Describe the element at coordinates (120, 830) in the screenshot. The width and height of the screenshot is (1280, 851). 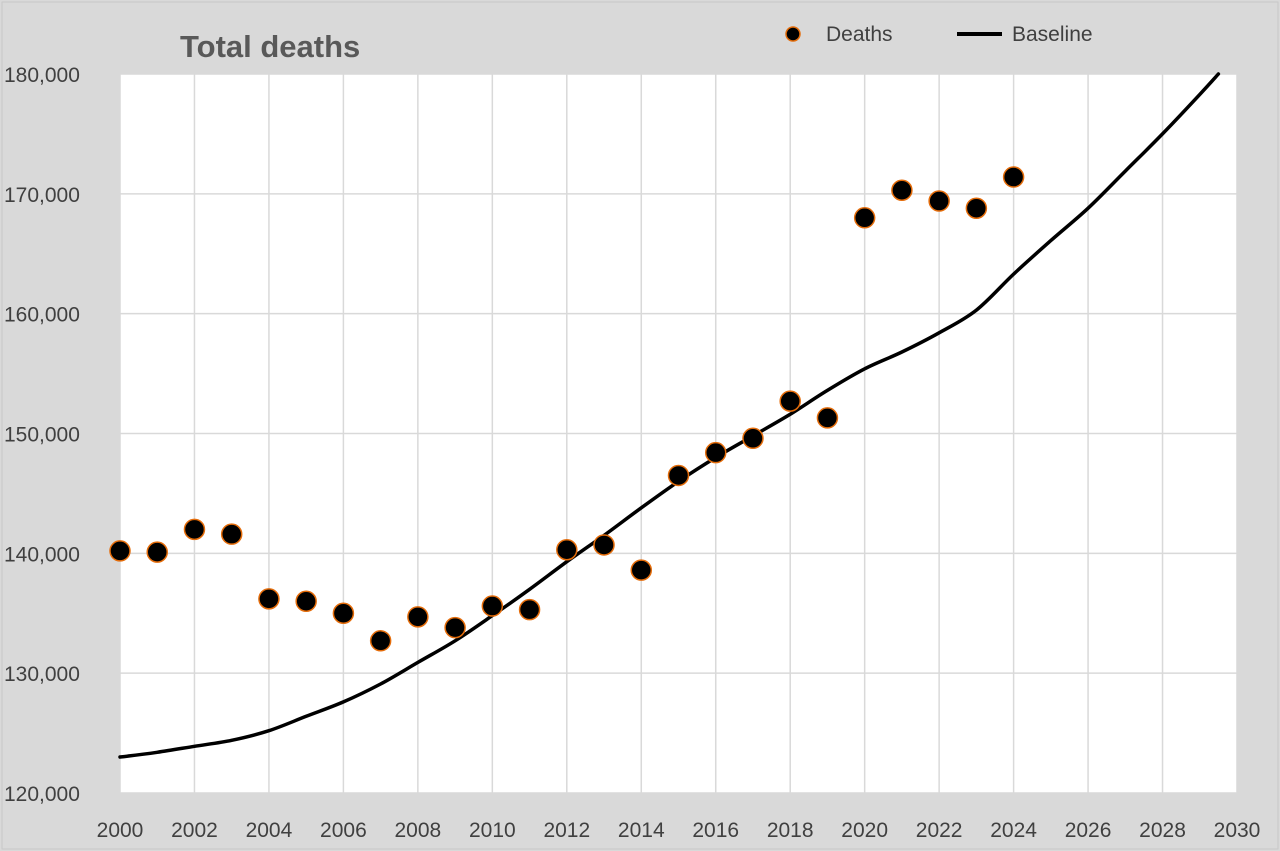
I see `x-tick-label: 2000` at that location.